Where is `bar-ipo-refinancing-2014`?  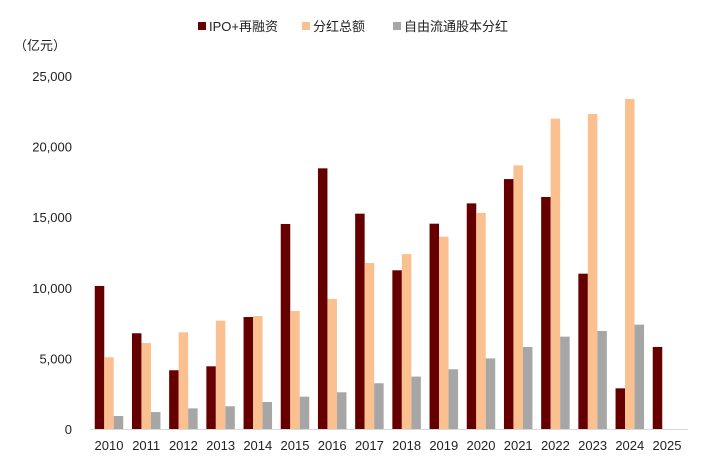
bar-ipo-refinancing-2014 is located at coordinates (248, 373).